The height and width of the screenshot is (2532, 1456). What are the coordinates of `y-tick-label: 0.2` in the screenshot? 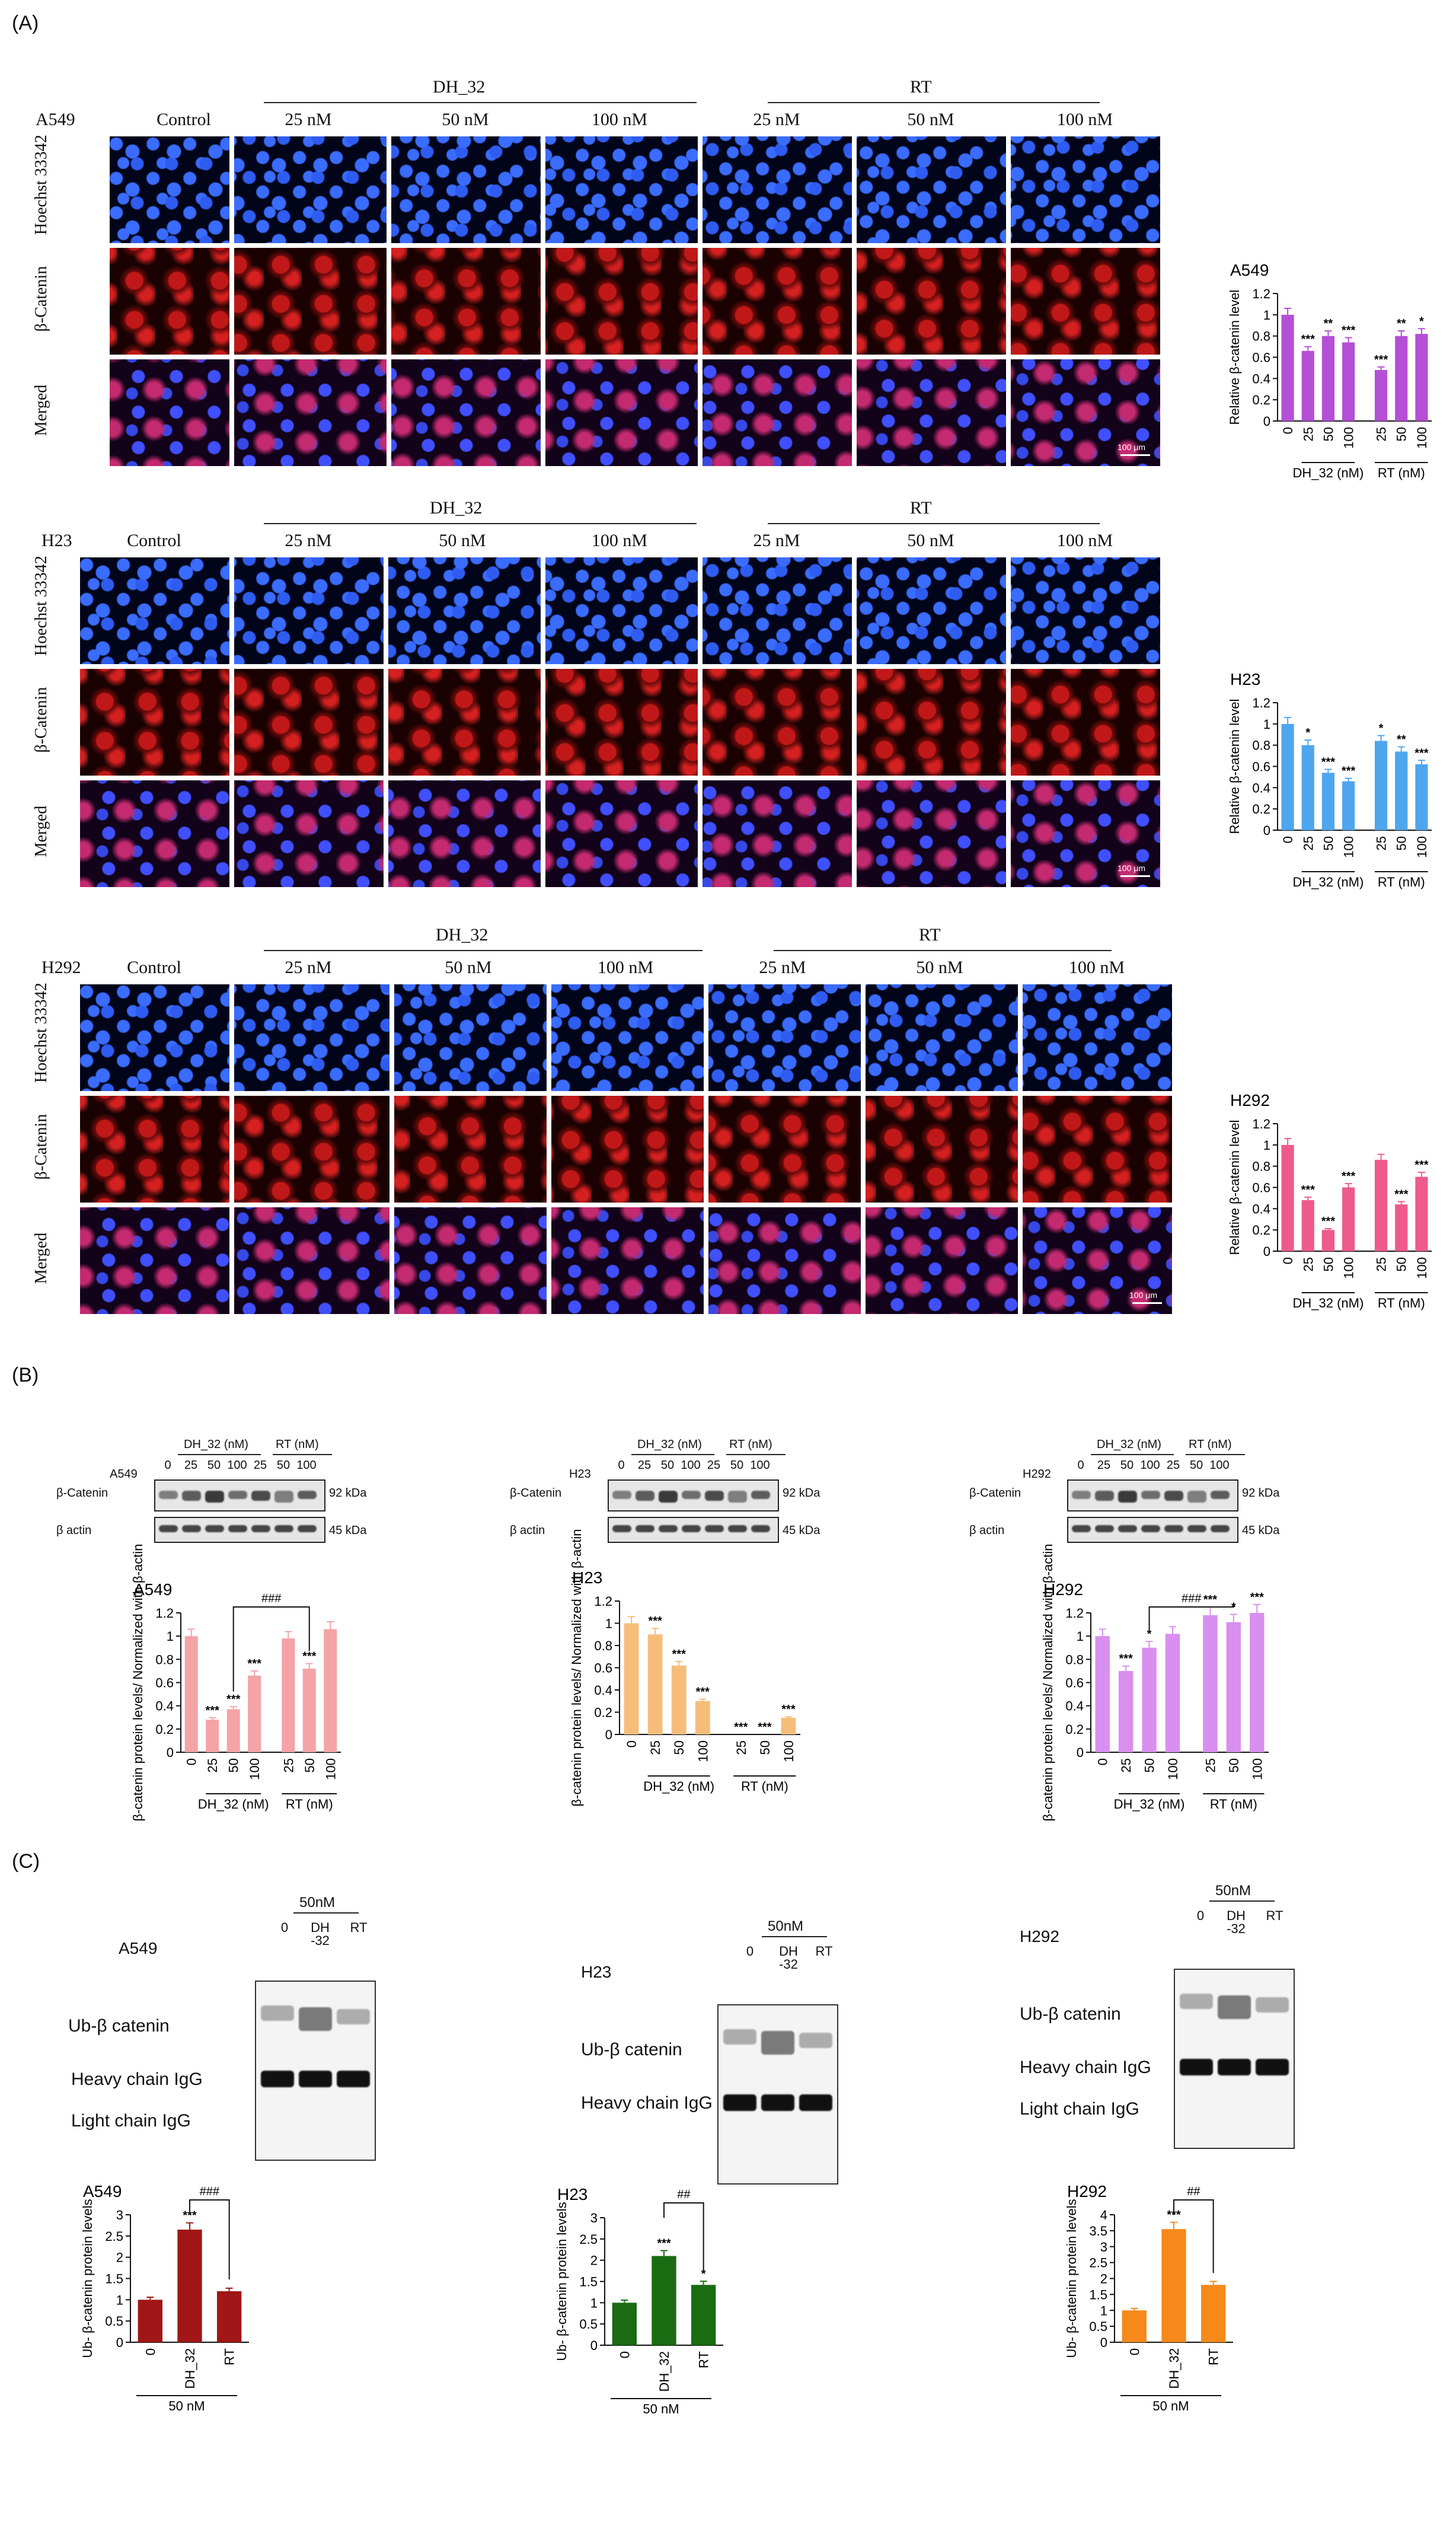 It's located at (1261, 809).